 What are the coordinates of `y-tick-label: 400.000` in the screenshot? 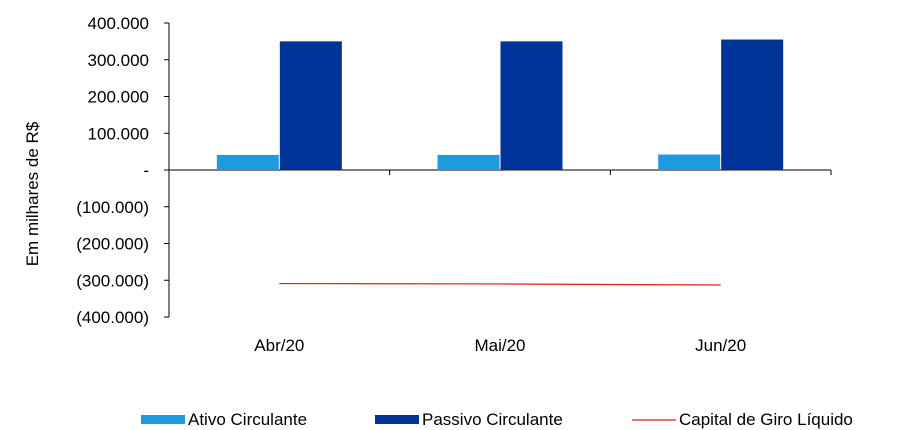 It's located at (118, 23).